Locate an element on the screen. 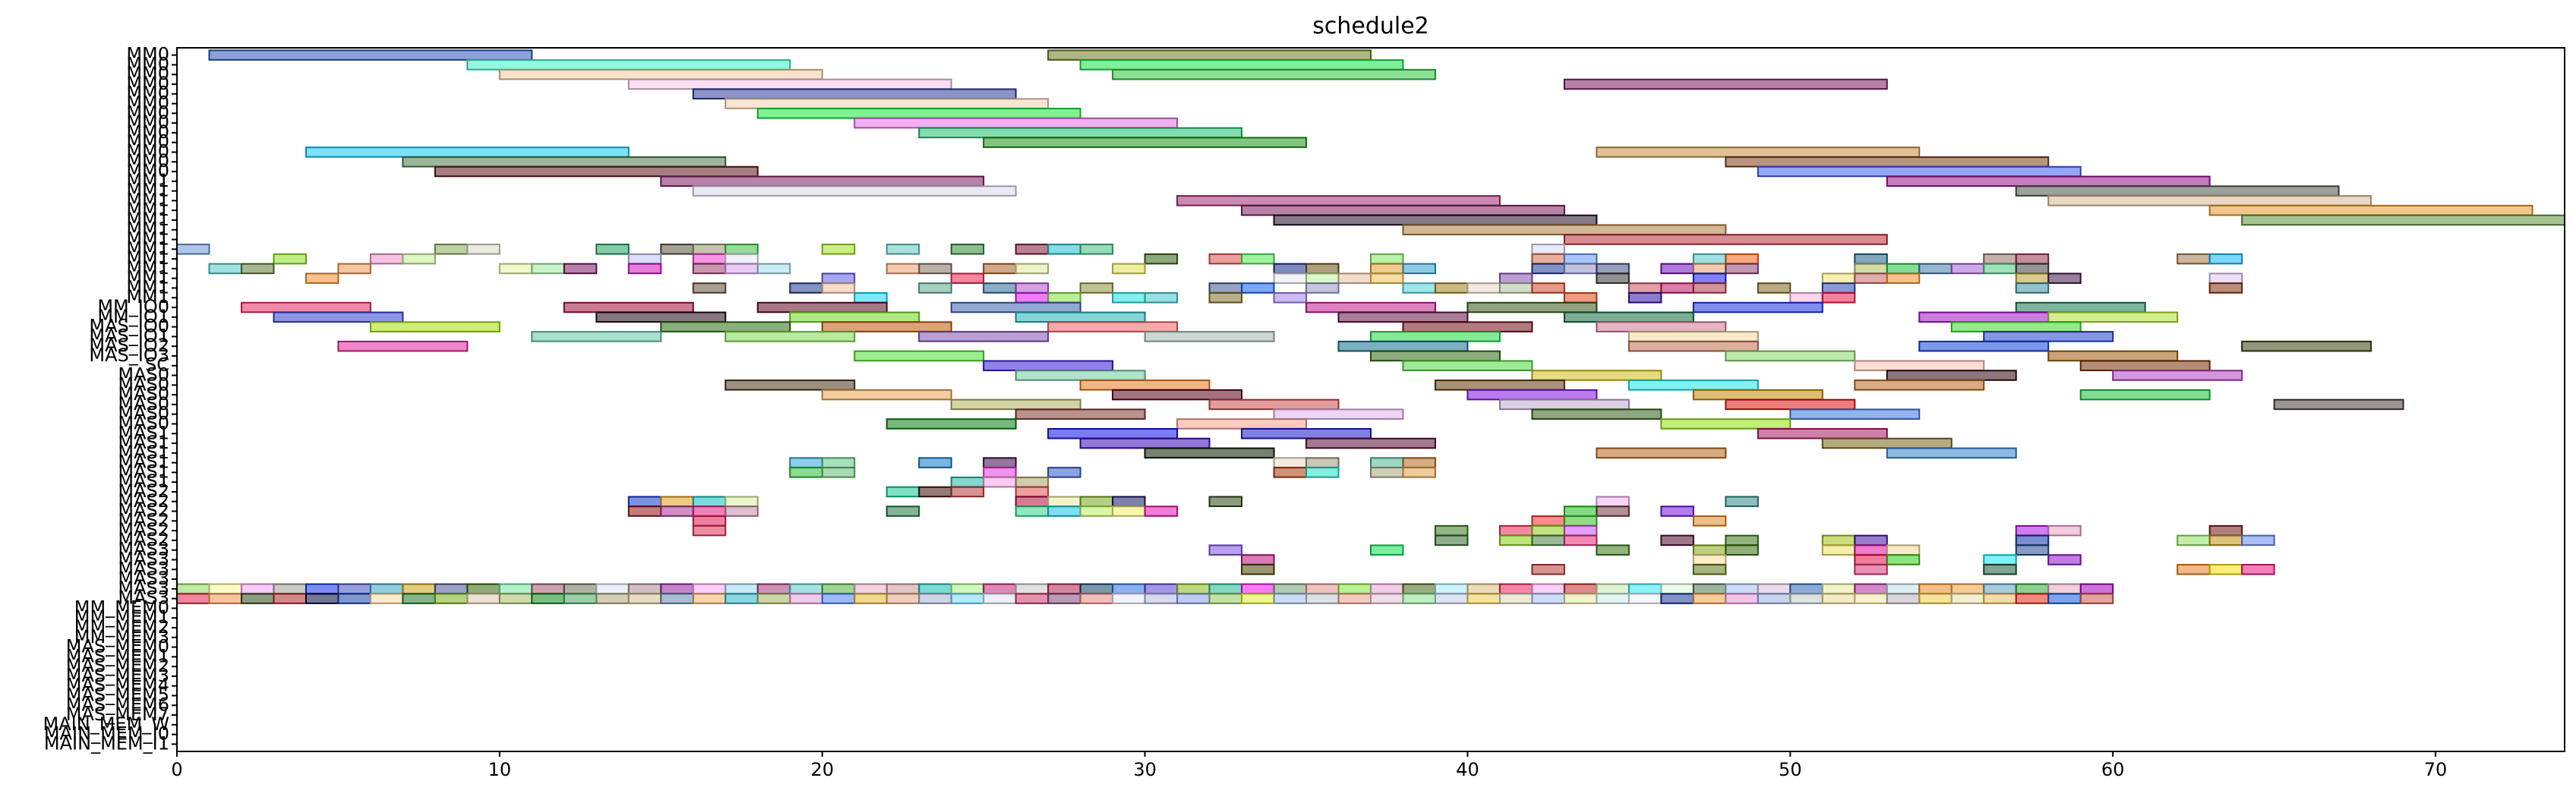 The image size is (2576, 800). y-tick-label: MAS_MEM4 is located at coordinates (117, 685).